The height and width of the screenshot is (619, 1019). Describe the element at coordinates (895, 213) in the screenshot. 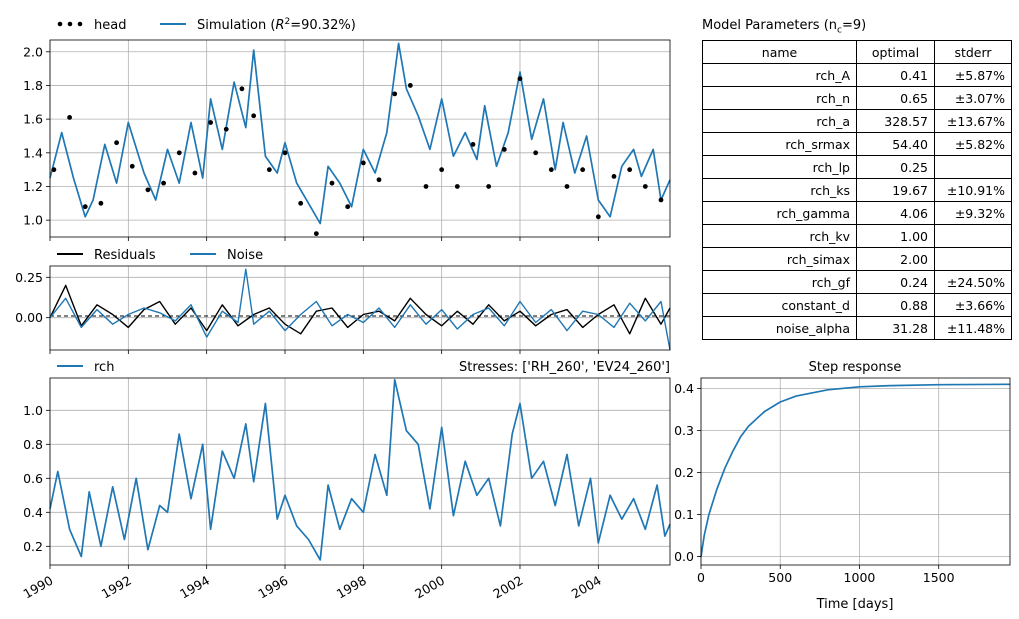

I see `params-cell-optimal: 4.06` at that location.